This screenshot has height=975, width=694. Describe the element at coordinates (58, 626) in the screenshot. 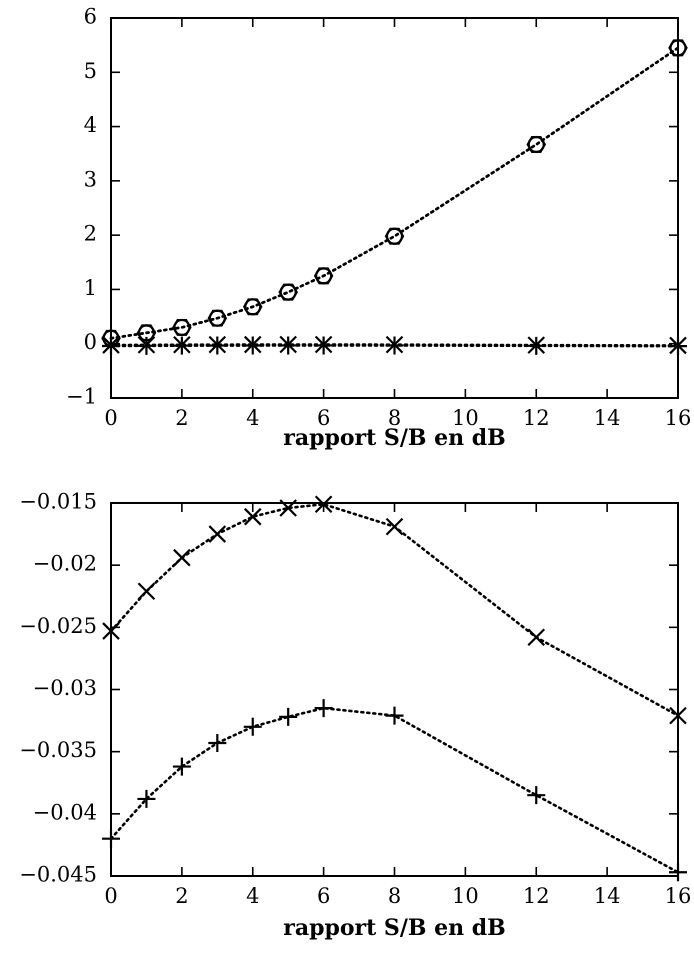

I see `y-tick-label: −0.025` at that location.